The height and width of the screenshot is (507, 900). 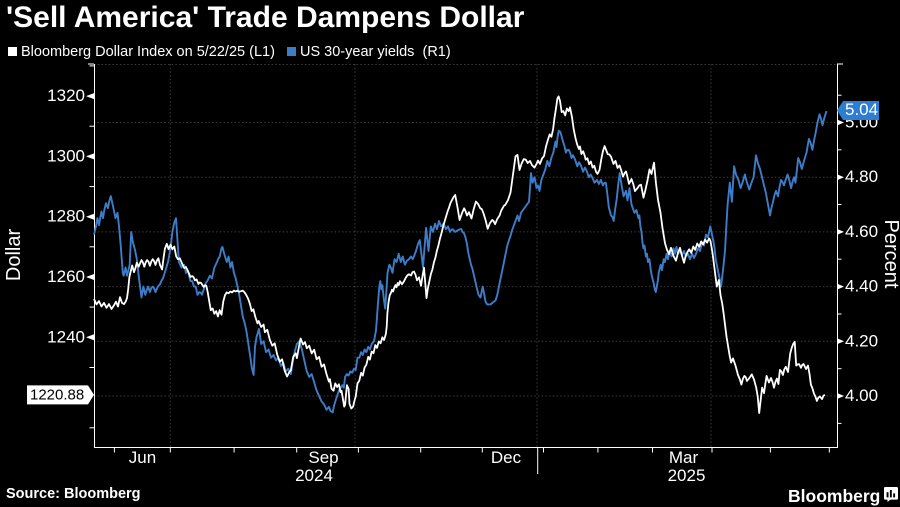 What do you see at coordinates (861, 176) in the screenshot?
I see `svg-text: 4.80` at bounding box center [861, 176].